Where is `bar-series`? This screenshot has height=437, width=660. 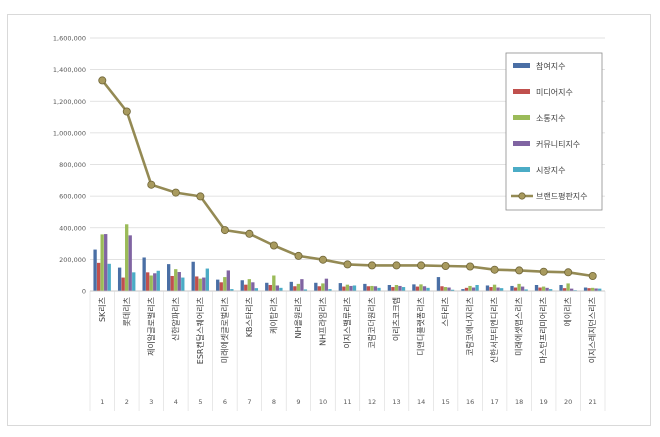
bar-series is located at coordinates (347, 257).